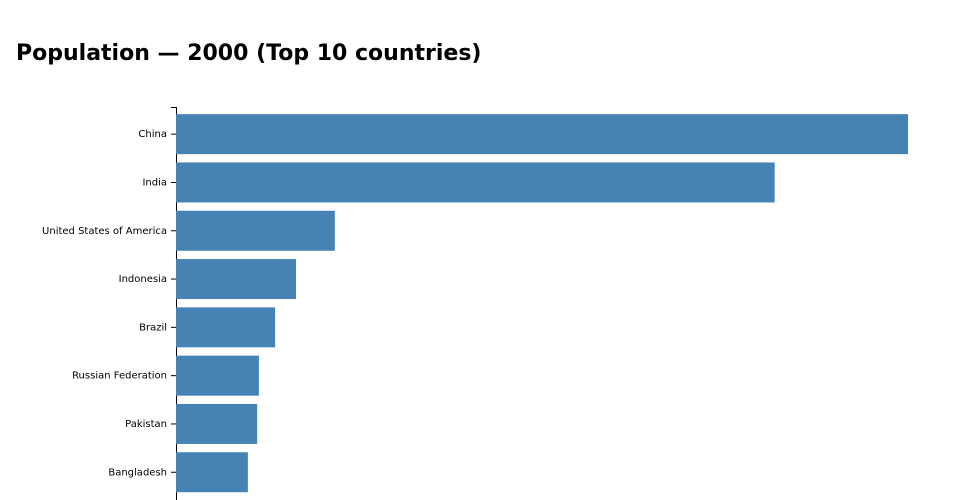 Image resolution: width=960 pixels, height=500 pixels. I want to click on y-tick-label: Brazil, so click(153, 327).